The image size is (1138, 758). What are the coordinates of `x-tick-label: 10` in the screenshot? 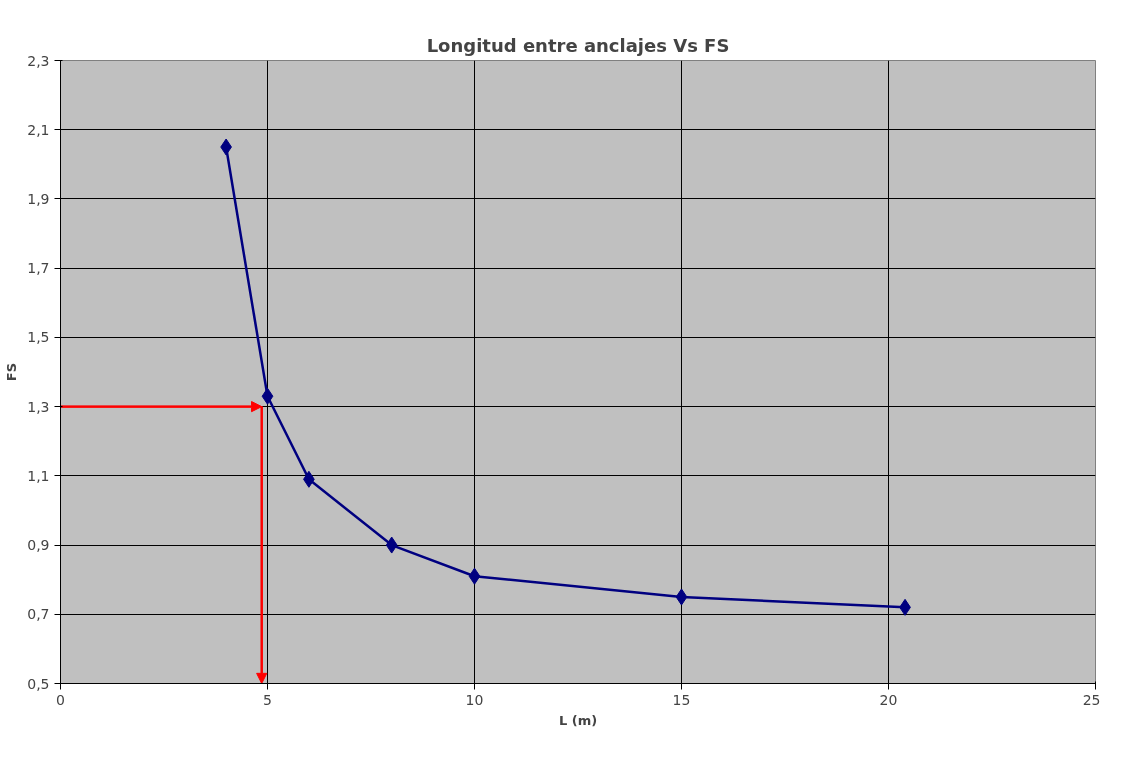 It's located at (474, 699).